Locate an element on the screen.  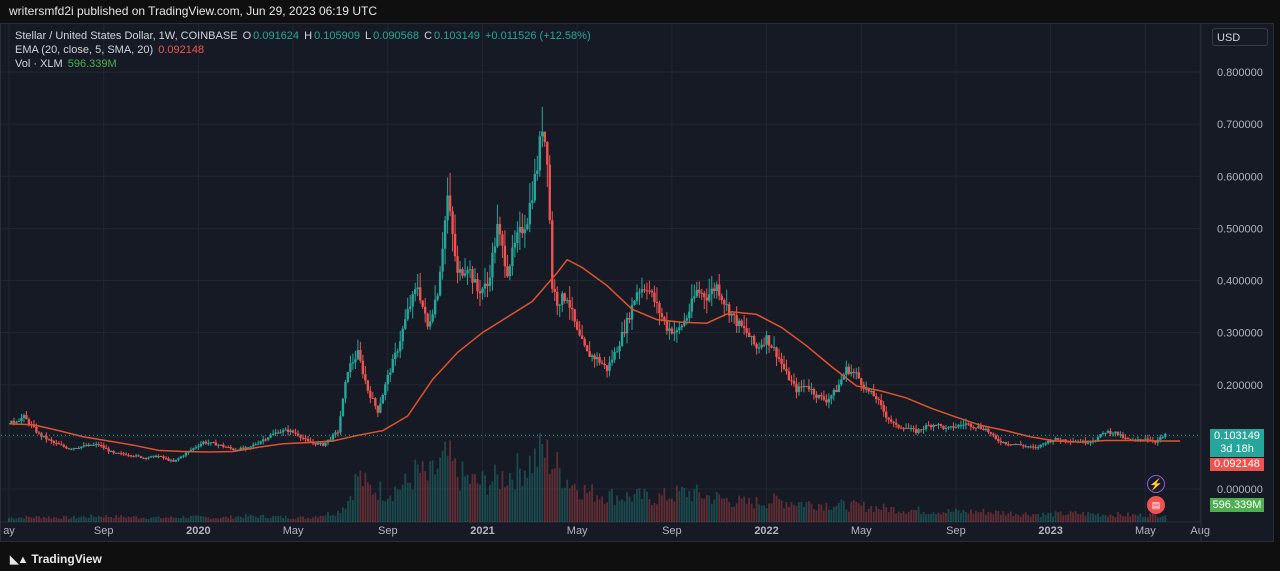
ohlc-l-label: L is located at coordinates (368, 36).